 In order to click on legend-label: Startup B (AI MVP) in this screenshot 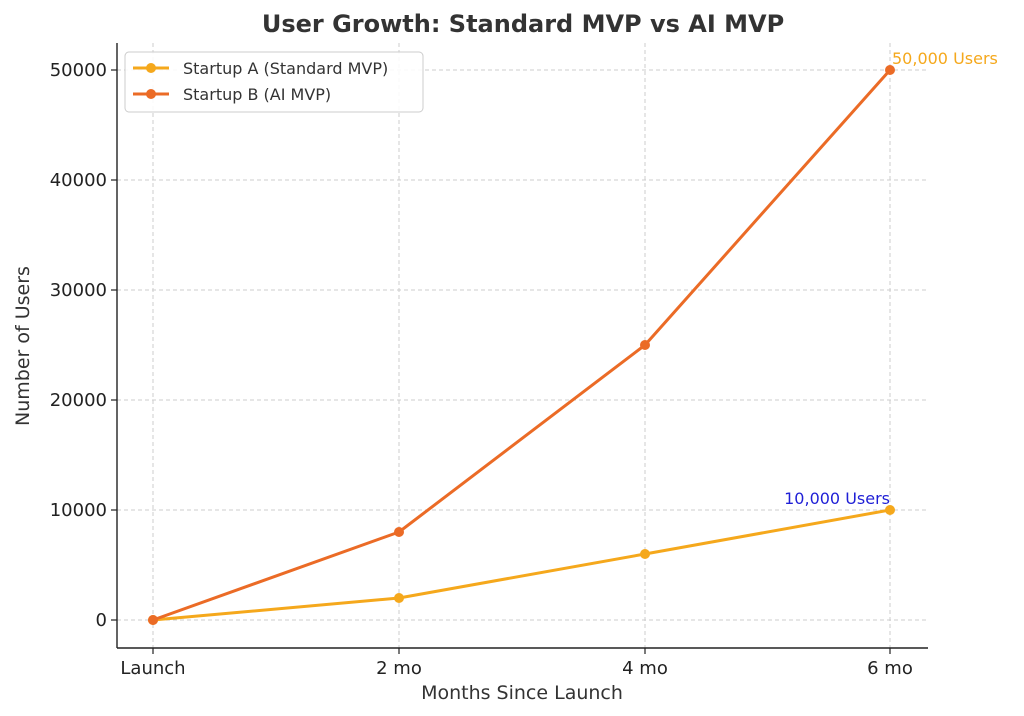, I will do `click(257, 94)`.